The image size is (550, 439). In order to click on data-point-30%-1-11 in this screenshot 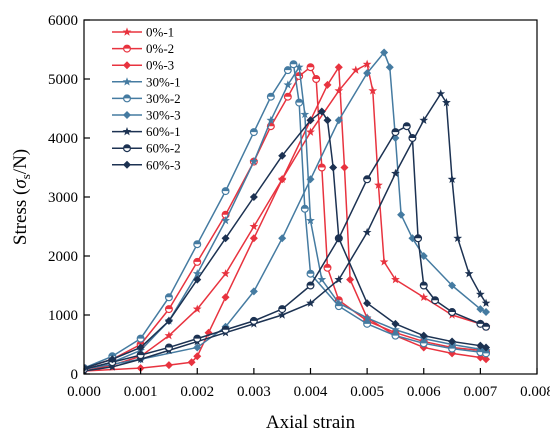, I will do `click(310, 220)`.